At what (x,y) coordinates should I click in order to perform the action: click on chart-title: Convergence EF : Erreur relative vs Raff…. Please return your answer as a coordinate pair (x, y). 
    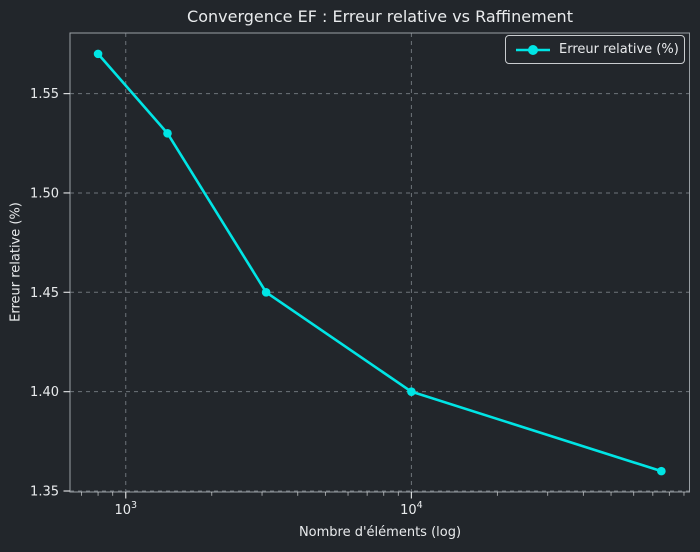
    Looking at the image, I should click on (380, 16).